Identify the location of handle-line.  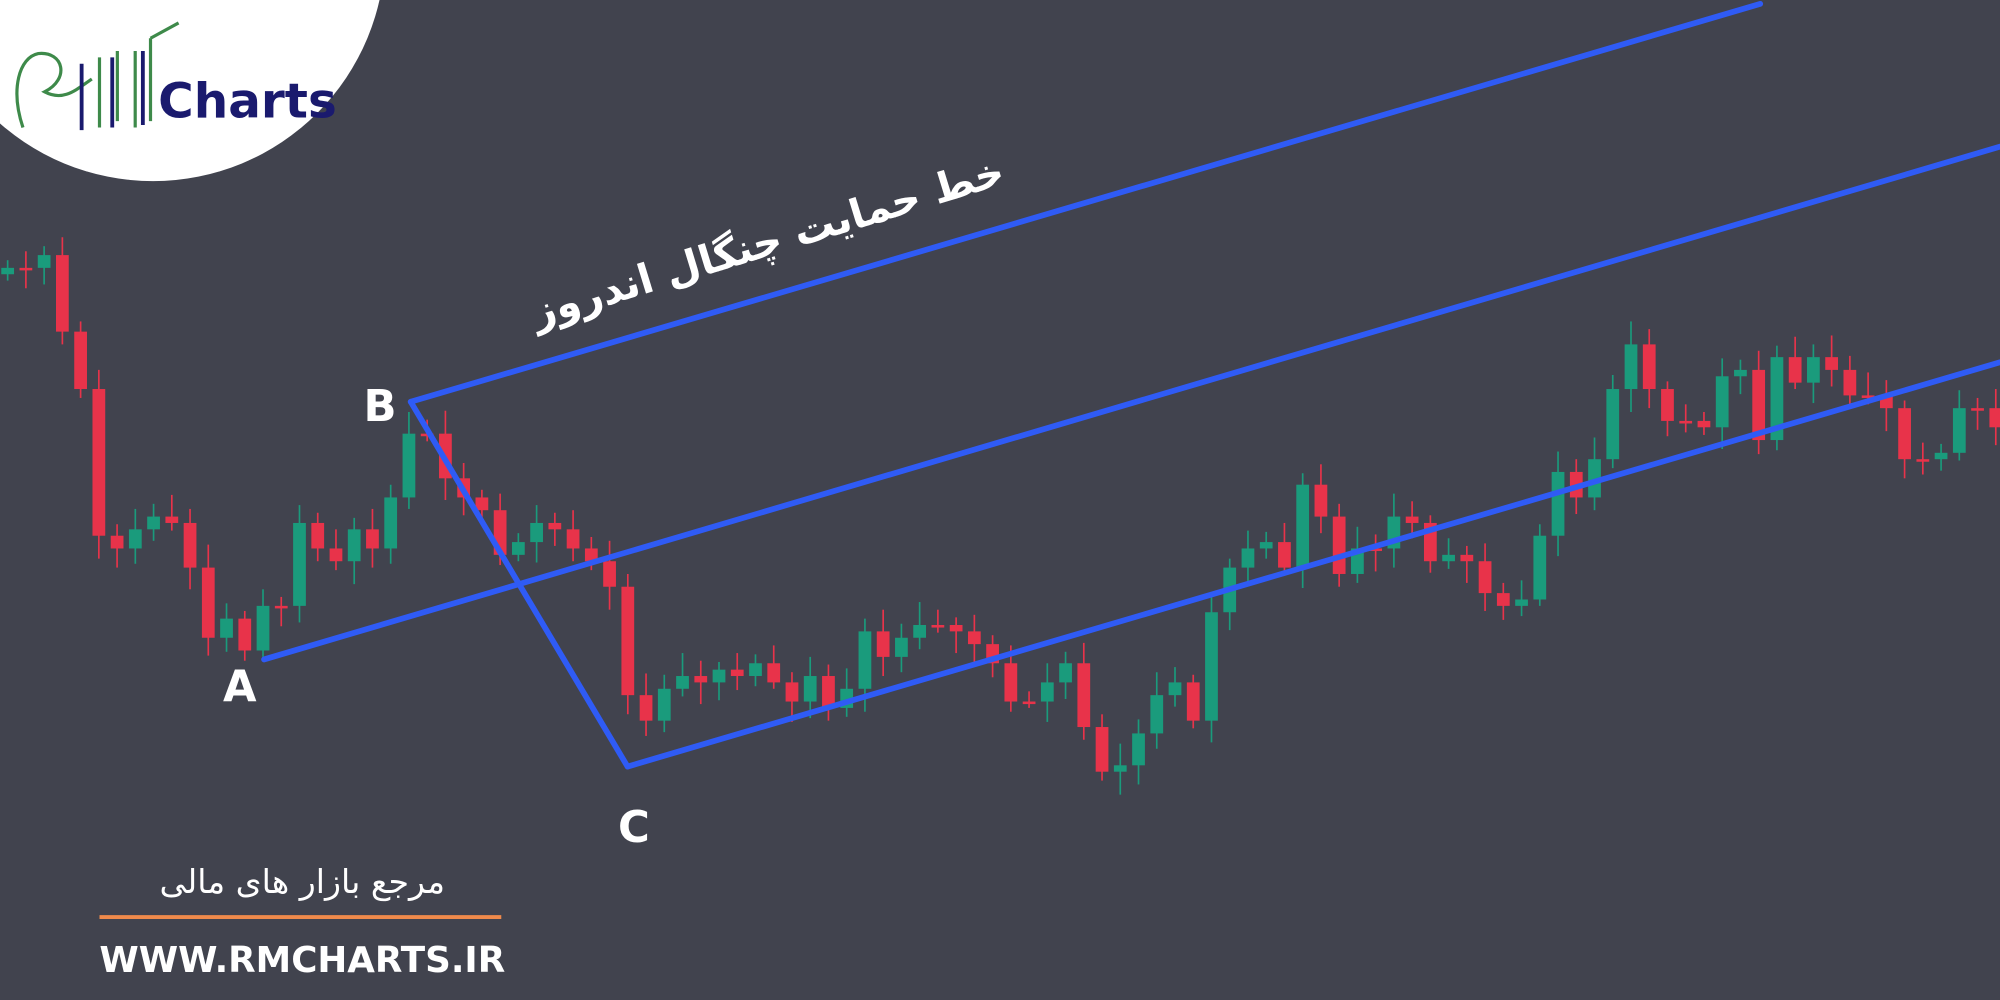
(519, 584).